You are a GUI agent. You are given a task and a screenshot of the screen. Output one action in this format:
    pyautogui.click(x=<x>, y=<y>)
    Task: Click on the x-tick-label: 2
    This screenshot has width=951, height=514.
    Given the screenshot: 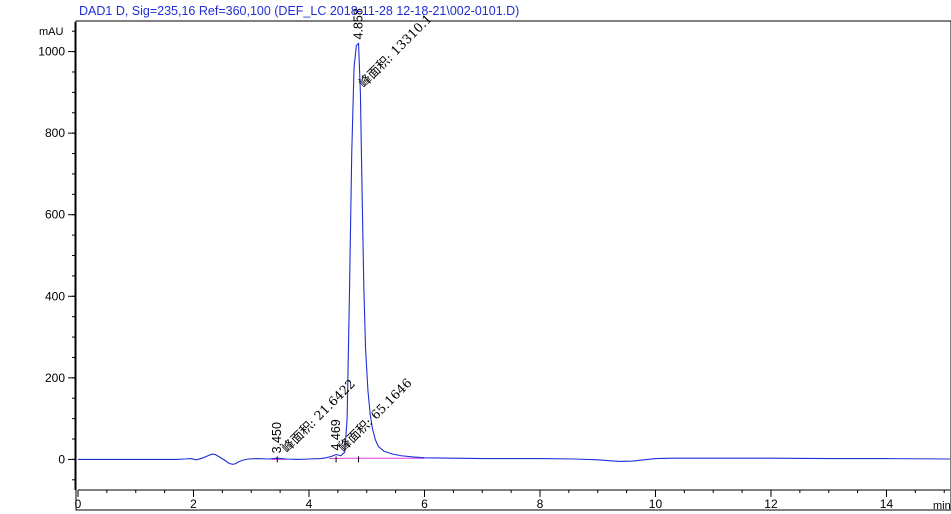 What is the action you would take?
    pyautogui.click(x=193, y=504)
    